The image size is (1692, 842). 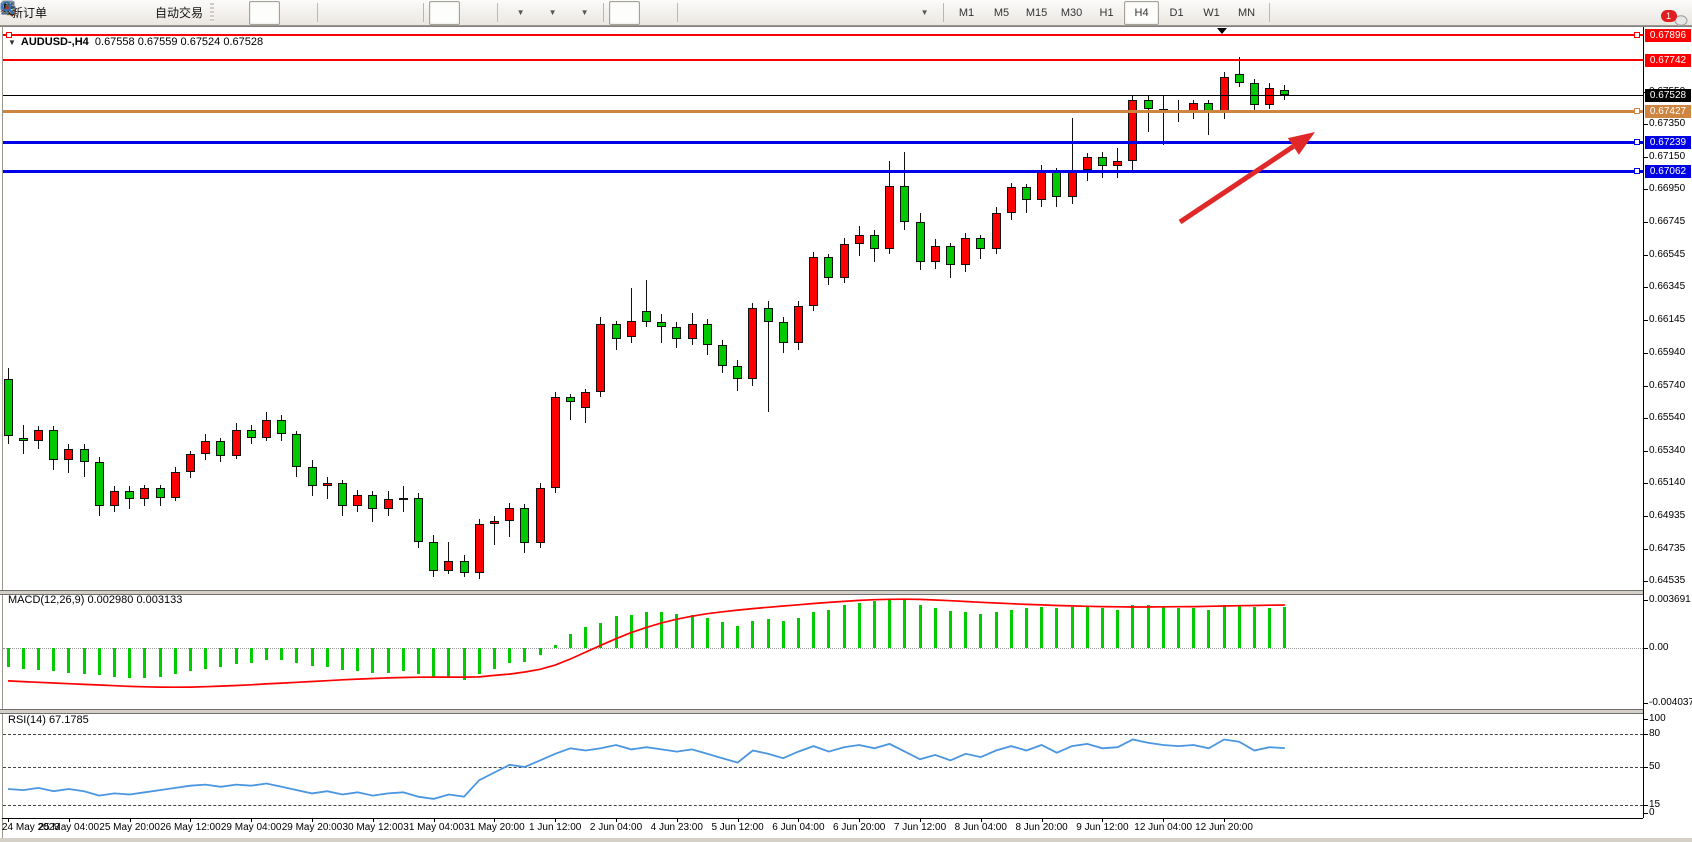 What do you see at coordinates (1142, 12) in the screenshot?
I see `timeframe-button-h4: H4` at bounding box center [1142, 12].